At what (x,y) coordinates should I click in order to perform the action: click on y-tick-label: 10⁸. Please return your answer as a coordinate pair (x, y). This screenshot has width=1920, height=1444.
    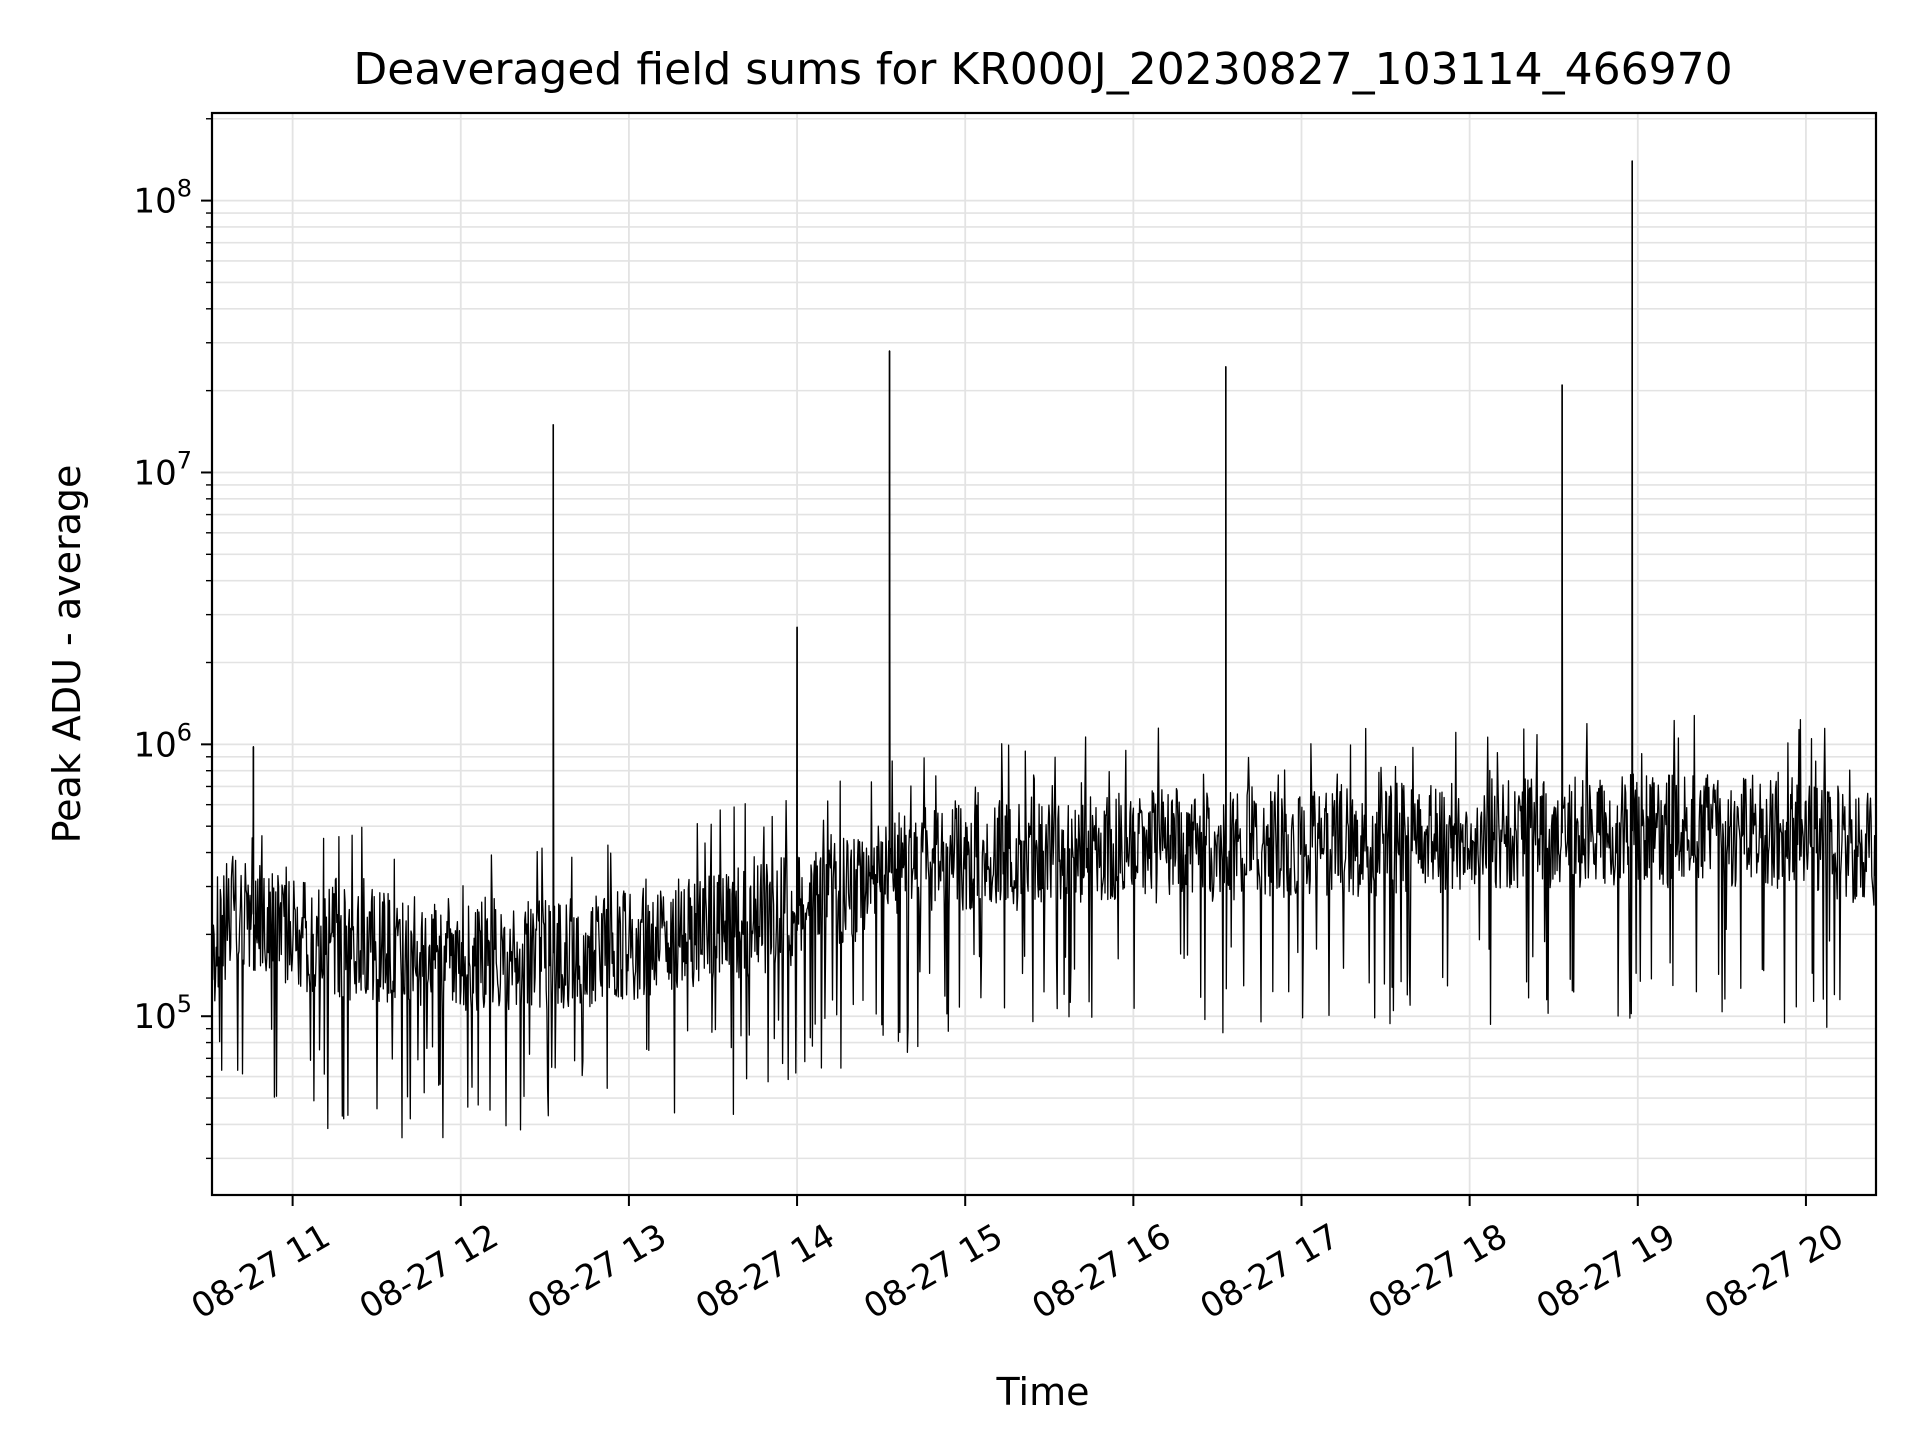
    Looking at the image, I should click on (162, 198).